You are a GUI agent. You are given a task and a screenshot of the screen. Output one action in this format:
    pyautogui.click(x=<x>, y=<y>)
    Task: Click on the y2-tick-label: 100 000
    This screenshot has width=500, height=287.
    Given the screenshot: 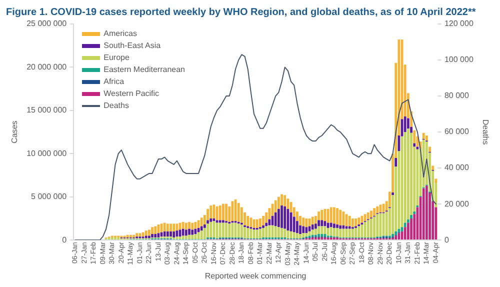 What is the action you would take?
    pyautogui.click(x=459, y=59)
    